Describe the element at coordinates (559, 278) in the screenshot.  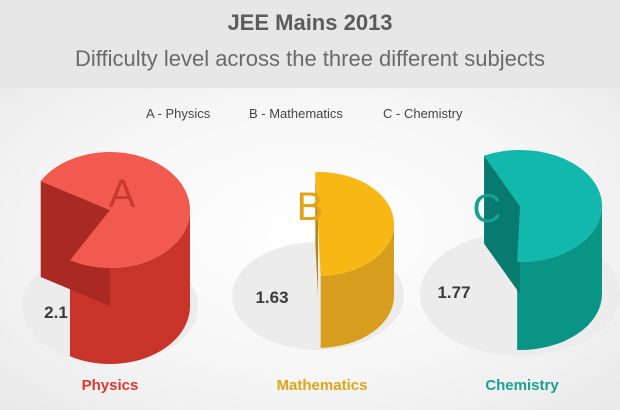
I see `wedge-wall-chemistry` at that location.